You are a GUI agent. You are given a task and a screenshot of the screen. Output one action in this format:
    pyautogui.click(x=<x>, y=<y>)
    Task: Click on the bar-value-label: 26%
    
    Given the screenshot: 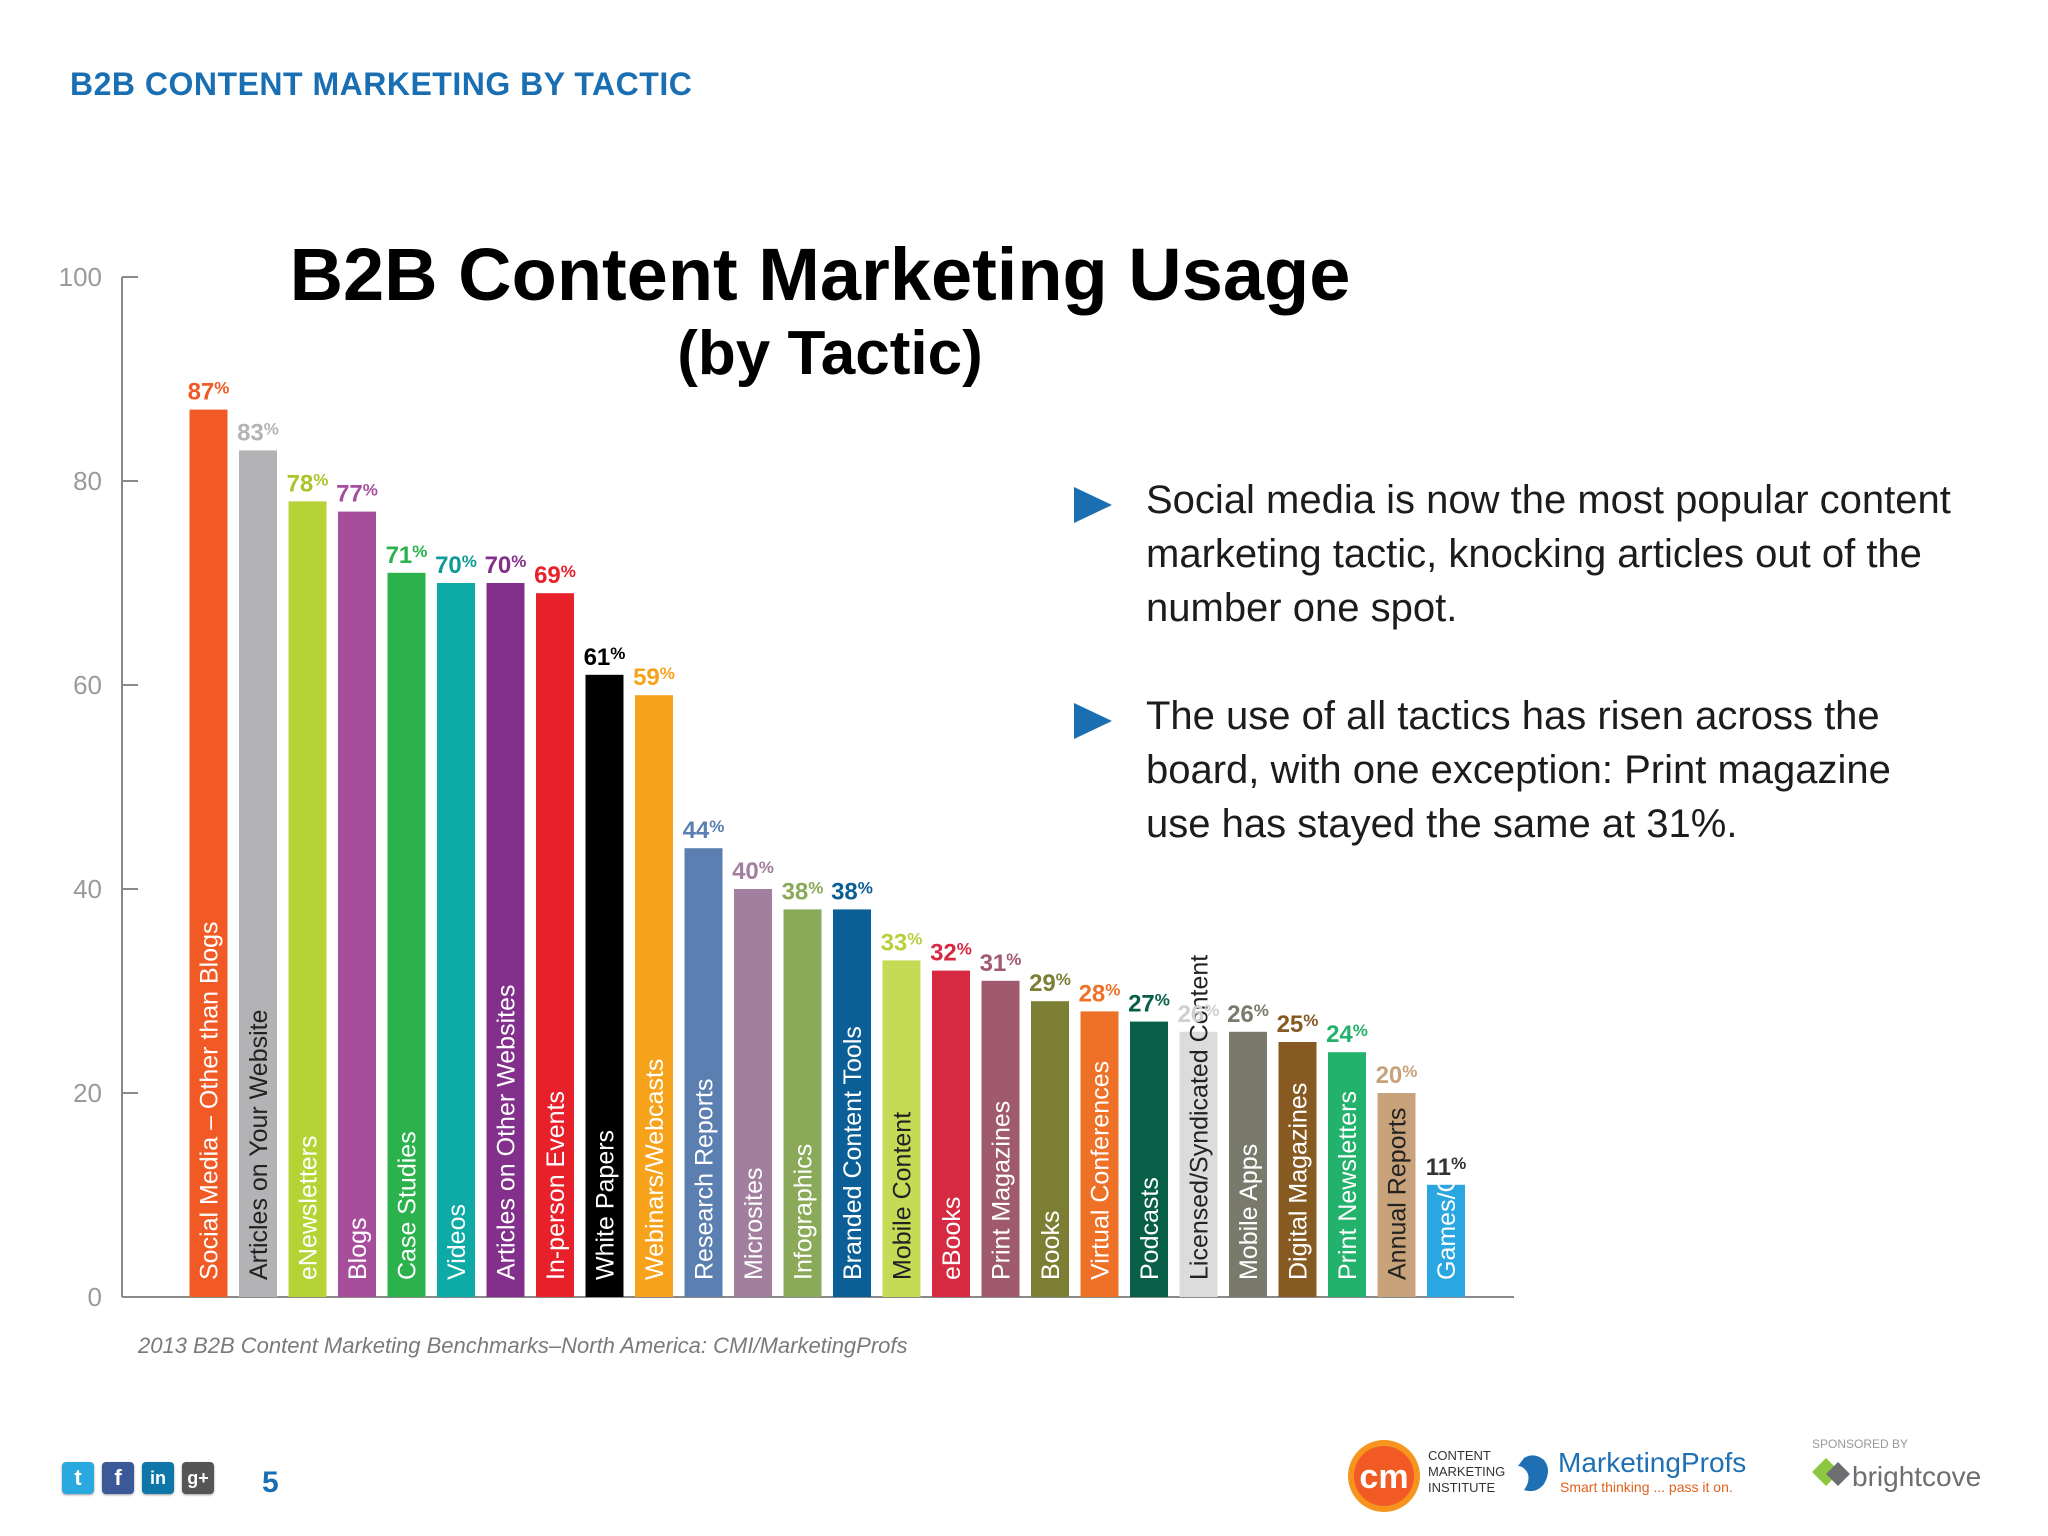 What is the action you would take?
    pyautogui.click(x=1248, y=1014)
    